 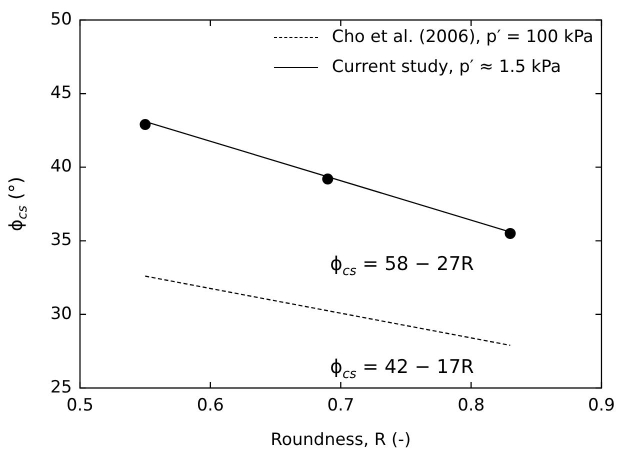 What do you see at coordinates (602, 406) in the screenshot?
I see `x-tick-label: 0.9` at bounding box center [602, 406].